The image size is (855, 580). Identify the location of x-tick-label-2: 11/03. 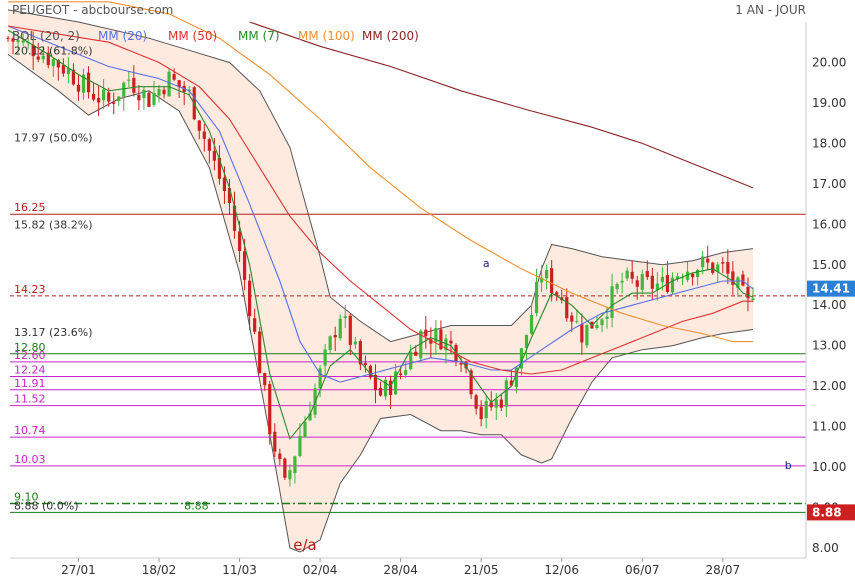
(239, 570).